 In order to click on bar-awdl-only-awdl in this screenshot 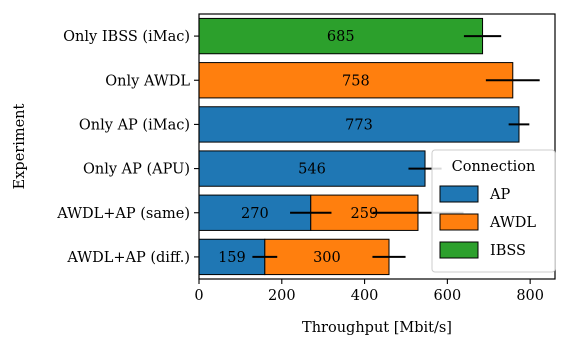, I will do `click(356, 80)`.